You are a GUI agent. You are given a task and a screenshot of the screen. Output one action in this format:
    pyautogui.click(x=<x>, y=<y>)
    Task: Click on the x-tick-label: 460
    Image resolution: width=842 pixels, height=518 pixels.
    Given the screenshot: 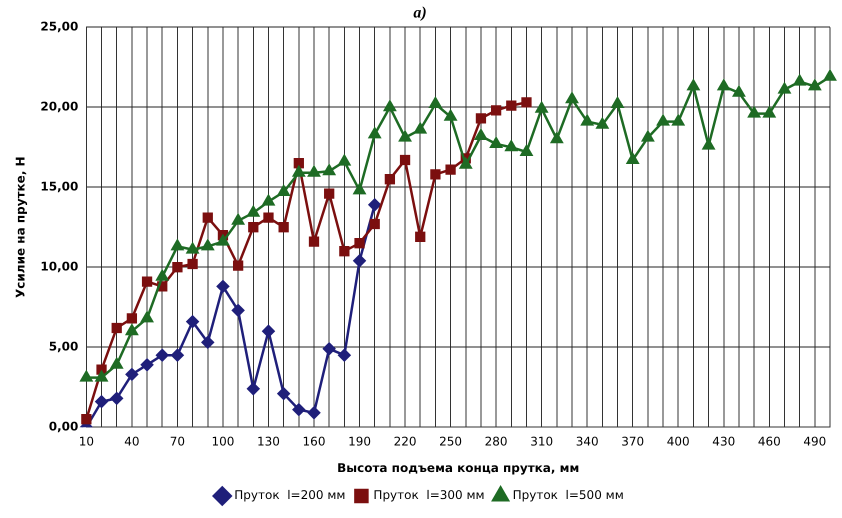 What is the action you would take?
    pyautogui.click(x=769, y=441)
    